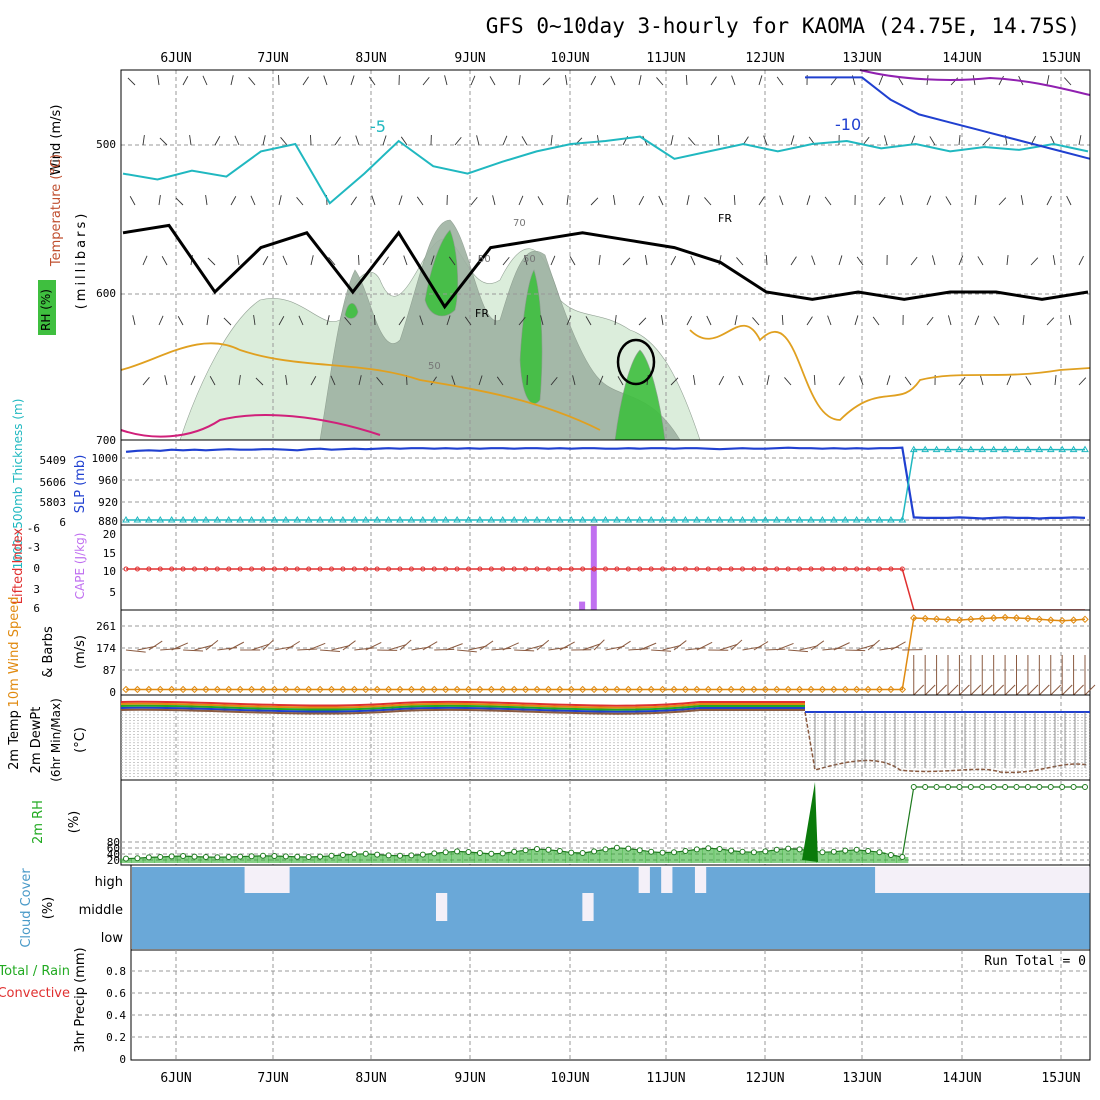  I want to click on li-tick-3: 3, so click(36, 589).